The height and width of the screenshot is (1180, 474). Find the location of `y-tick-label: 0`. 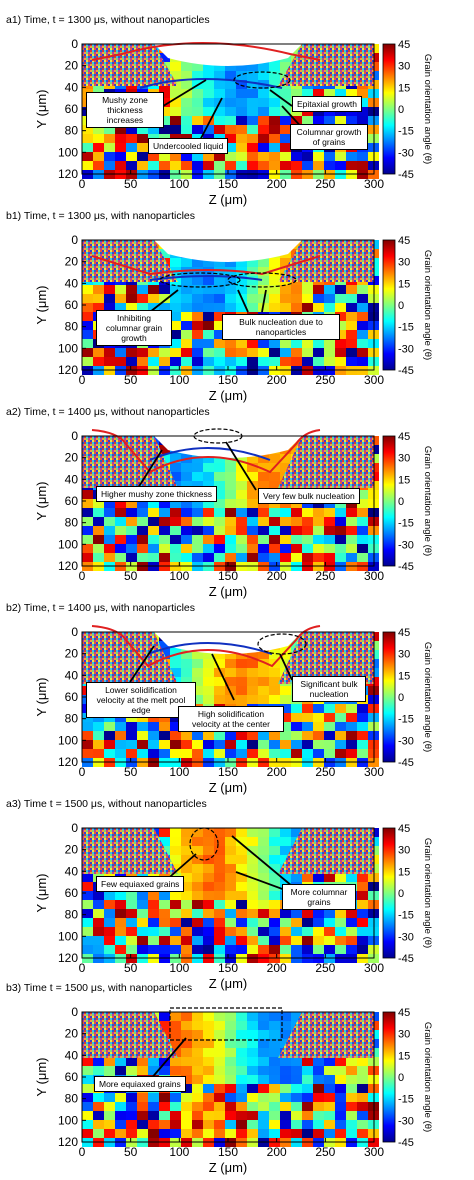

y-tick-label: 0 is located at coordinates (74, 436).